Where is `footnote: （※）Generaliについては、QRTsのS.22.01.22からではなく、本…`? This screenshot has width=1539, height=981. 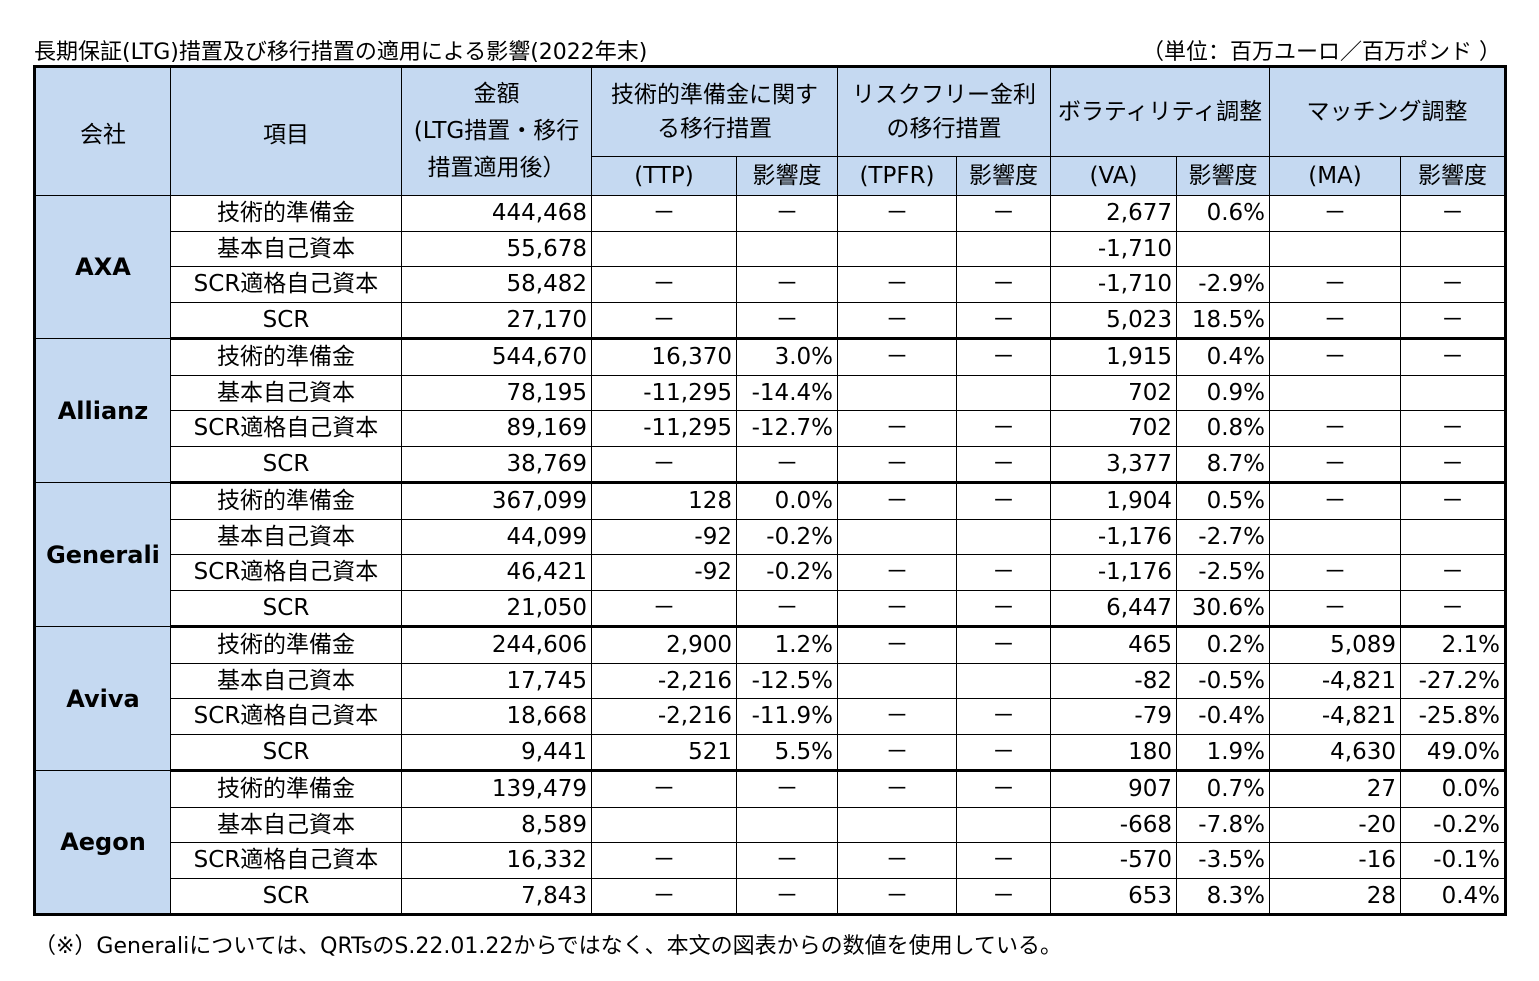 footnote: （※）Generaliについては、QRTsのS.22.01.22からではなく、本… is located at coordinates (548, 946).